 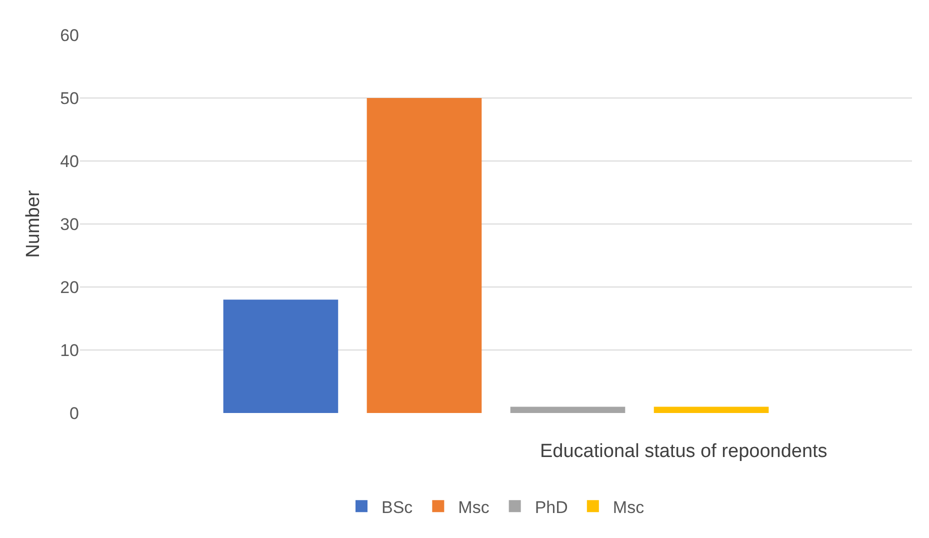 I want to click on y-tick-label: 30, so click(x=69, y=224).